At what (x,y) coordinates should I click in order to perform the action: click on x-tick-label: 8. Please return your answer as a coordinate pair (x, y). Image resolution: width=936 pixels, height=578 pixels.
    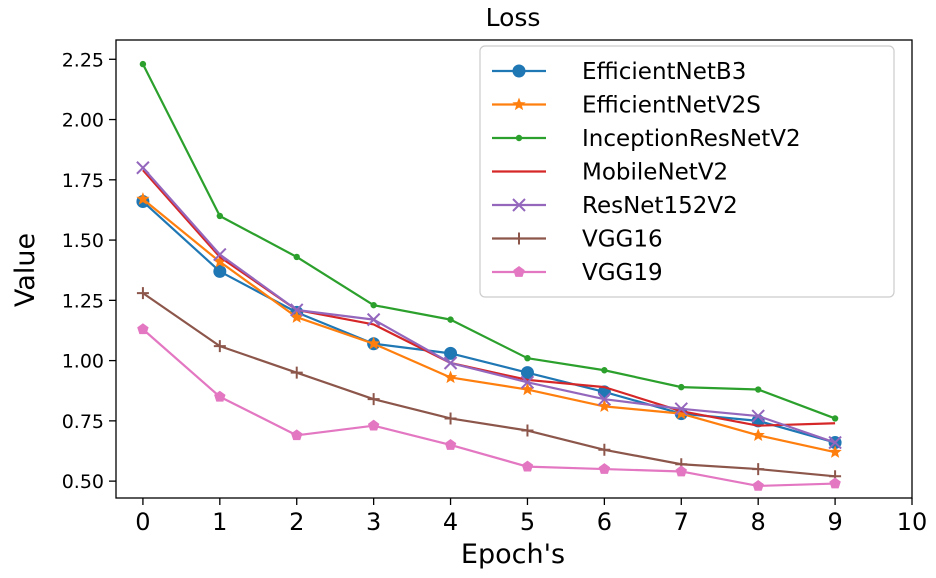
    Looking at the image, I should click on (758, 522).